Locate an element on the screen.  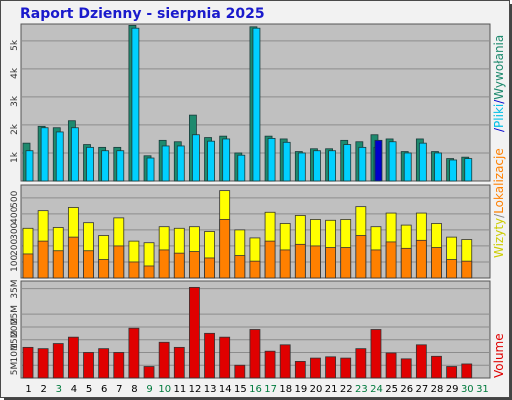
day-label: 27 is located at coordinates (422, 389).